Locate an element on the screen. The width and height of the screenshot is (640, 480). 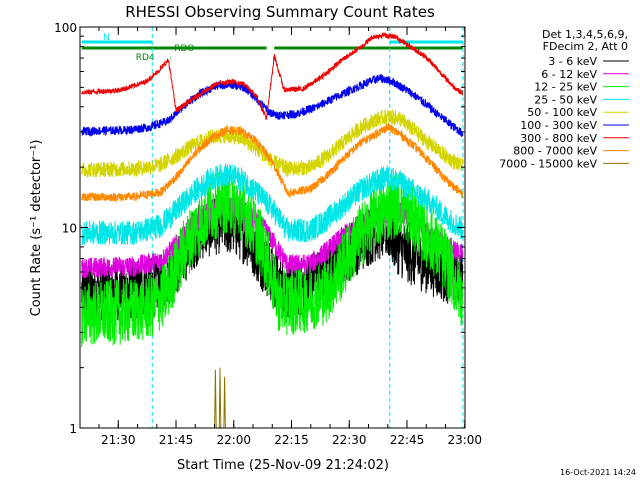
legend-entry-label: 100 - 300 keV is located at coordinates (558, 125).